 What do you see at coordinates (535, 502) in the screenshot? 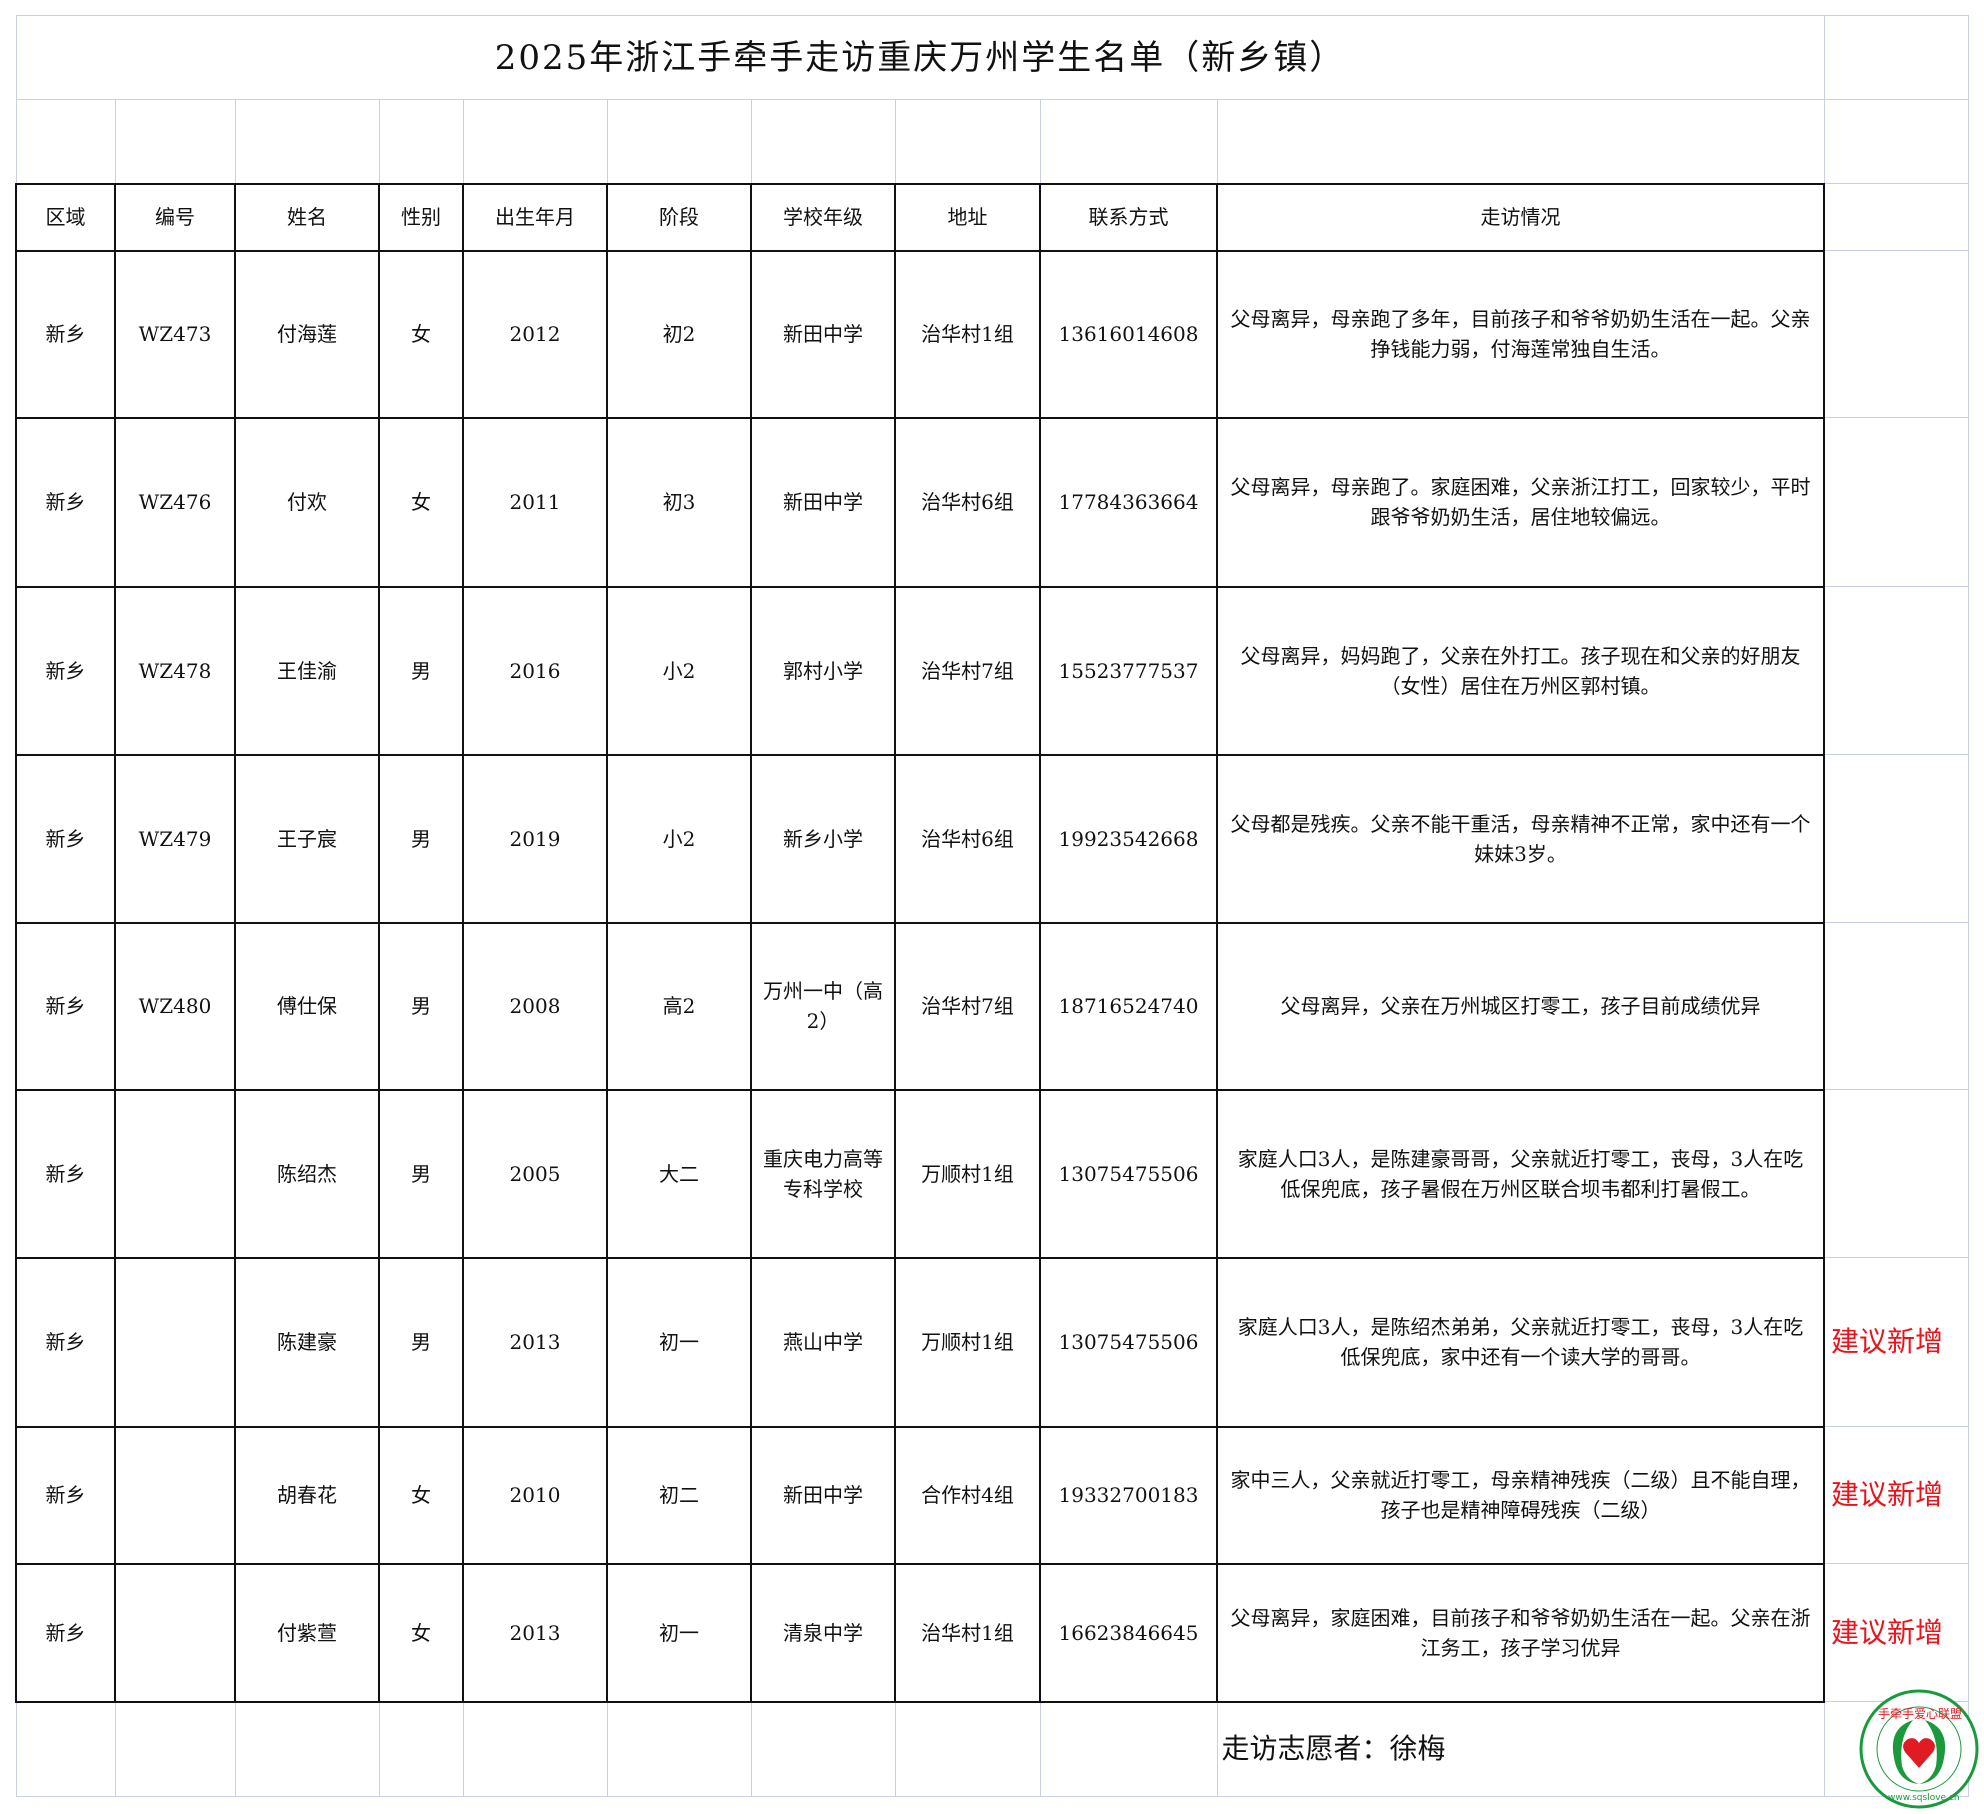
I see `cell-birth: 2011` at bounding box center [535, 502].